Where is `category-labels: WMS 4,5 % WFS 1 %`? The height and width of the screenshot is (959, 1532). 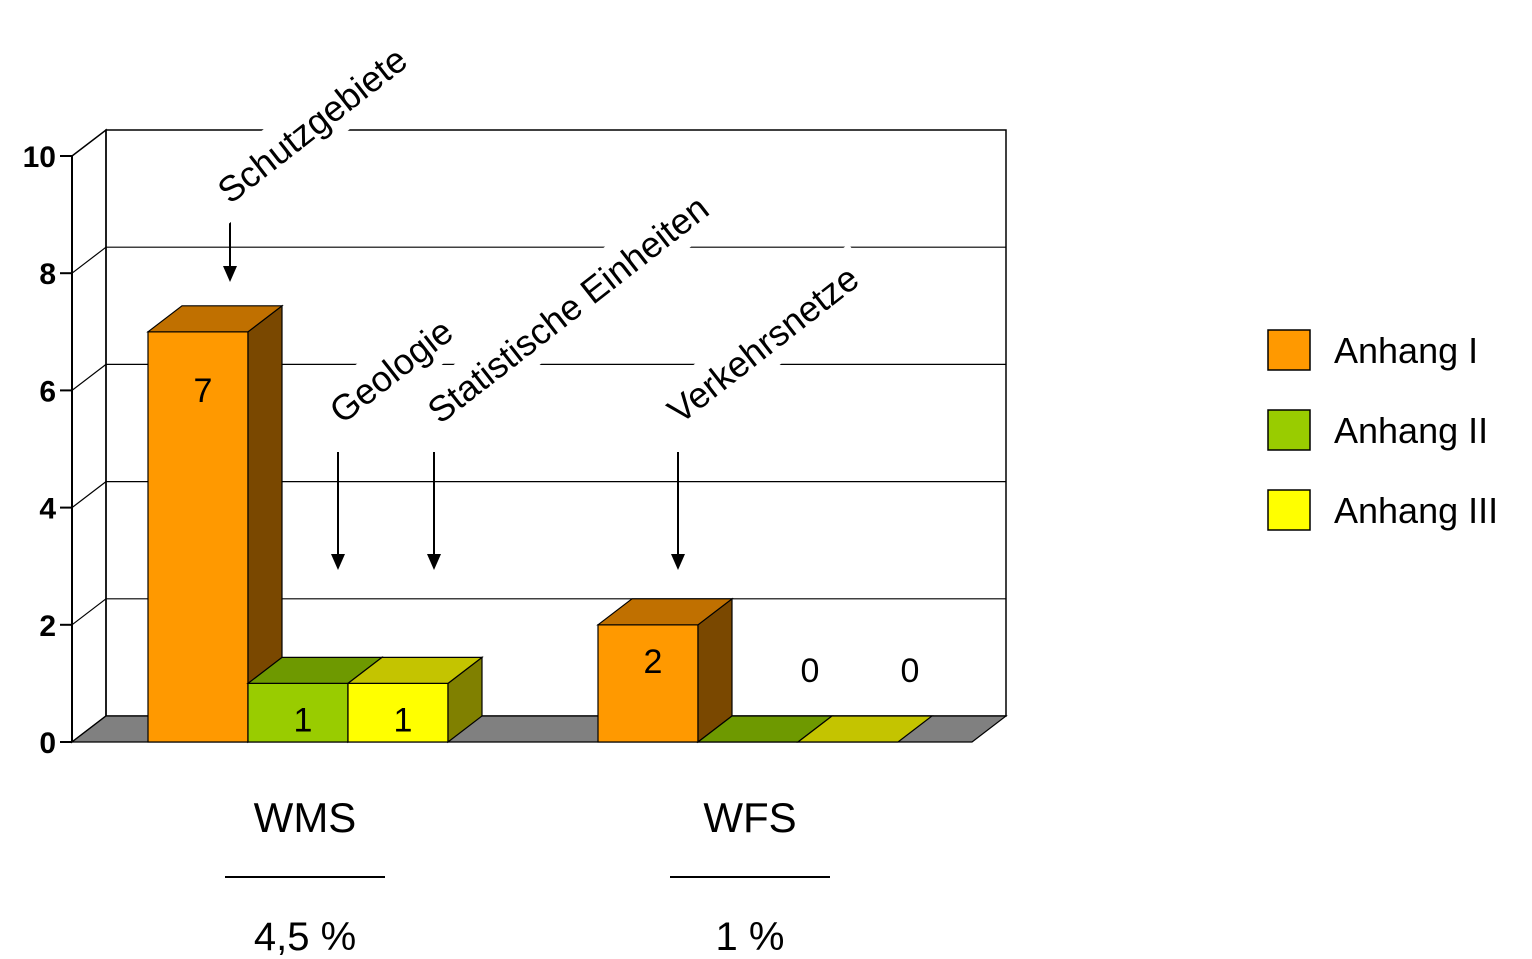
category-labels: WMS 4,5 % WFS 1 % is located at coordinates (527, 876).